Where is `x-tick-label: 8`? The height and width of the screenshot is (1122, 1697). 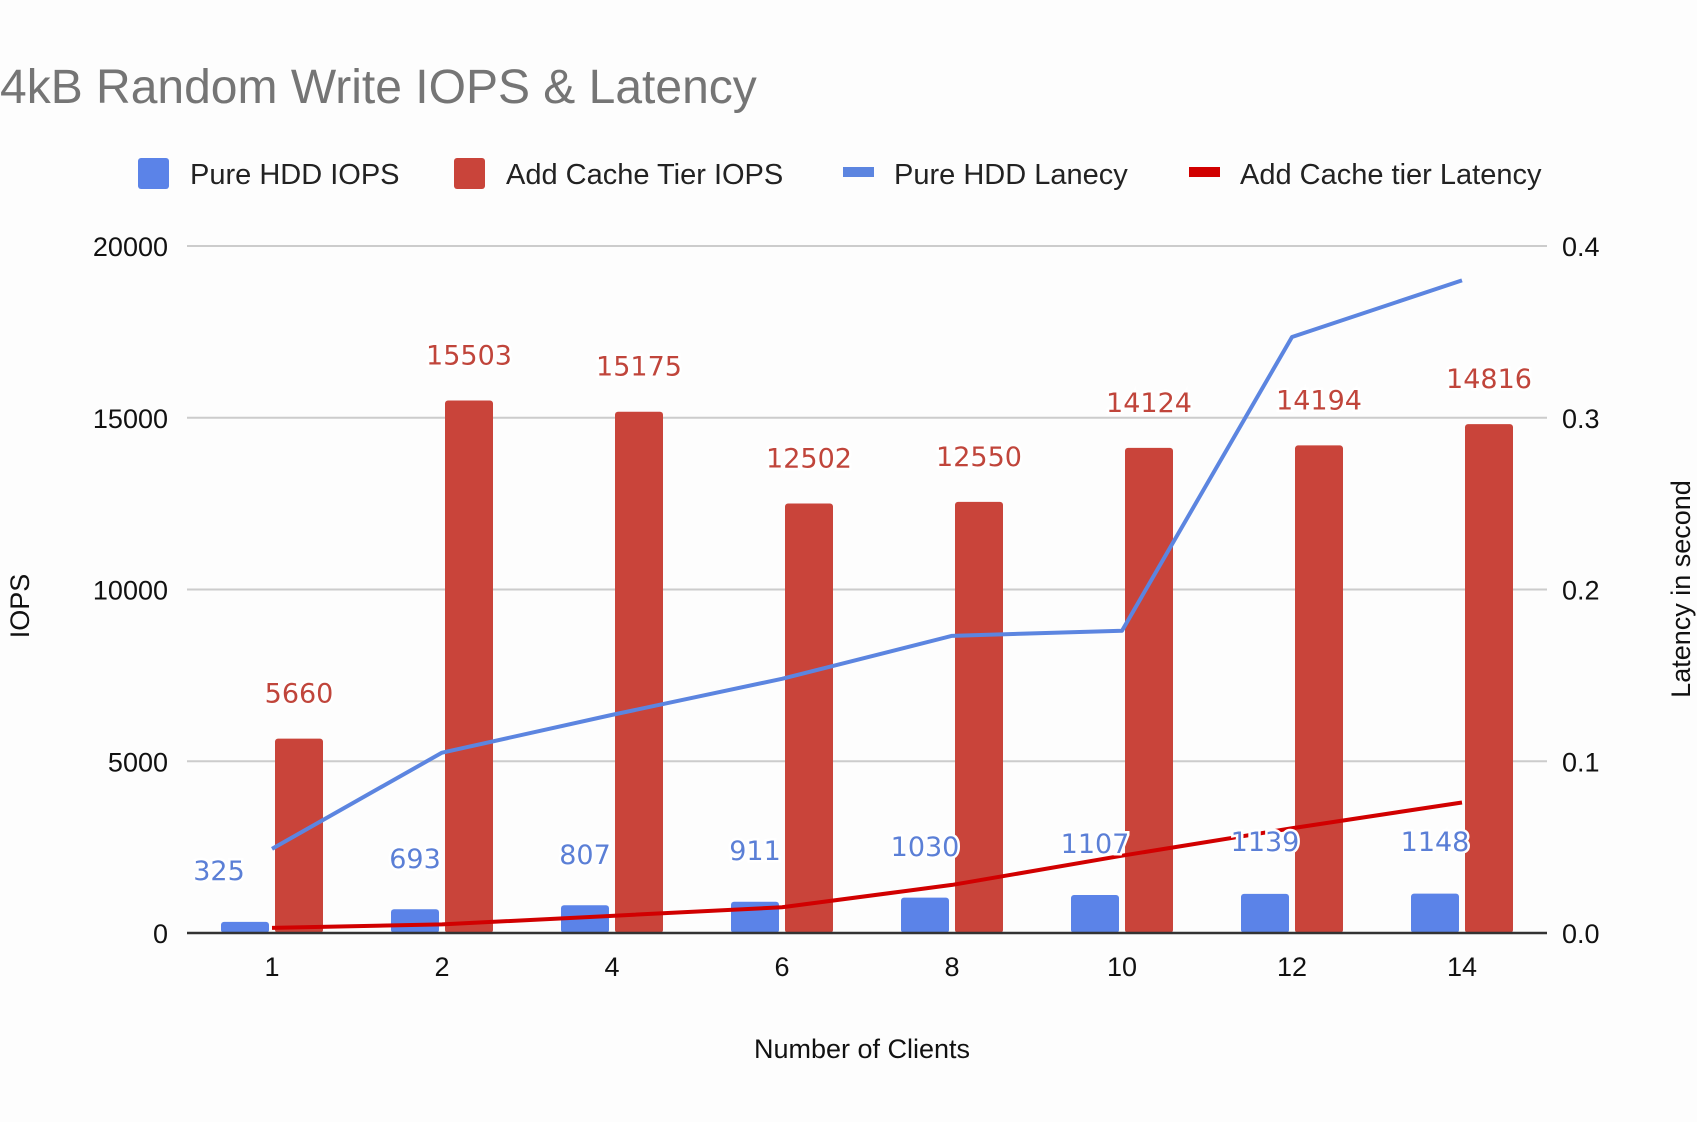 x-tick-label: 8 is located at coordinates (951, 967).